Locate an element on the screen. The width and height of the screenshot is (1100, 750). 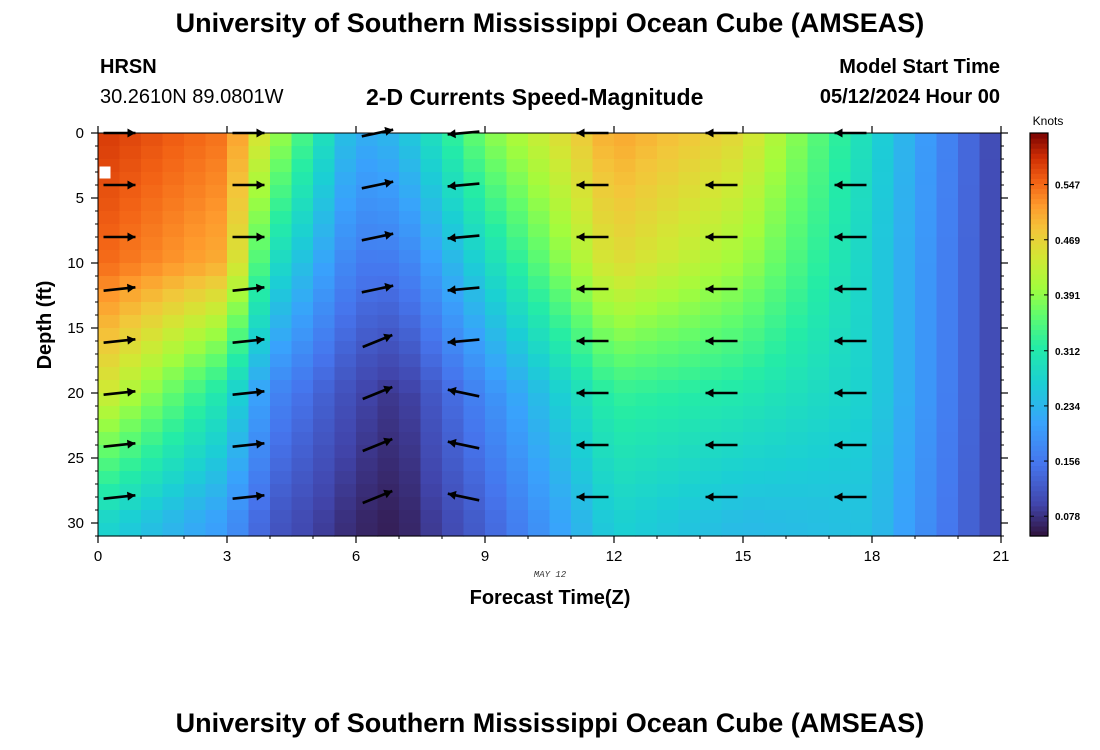
x-axis-label: Forecast Time(Z) is located at coordinates (550, 598).